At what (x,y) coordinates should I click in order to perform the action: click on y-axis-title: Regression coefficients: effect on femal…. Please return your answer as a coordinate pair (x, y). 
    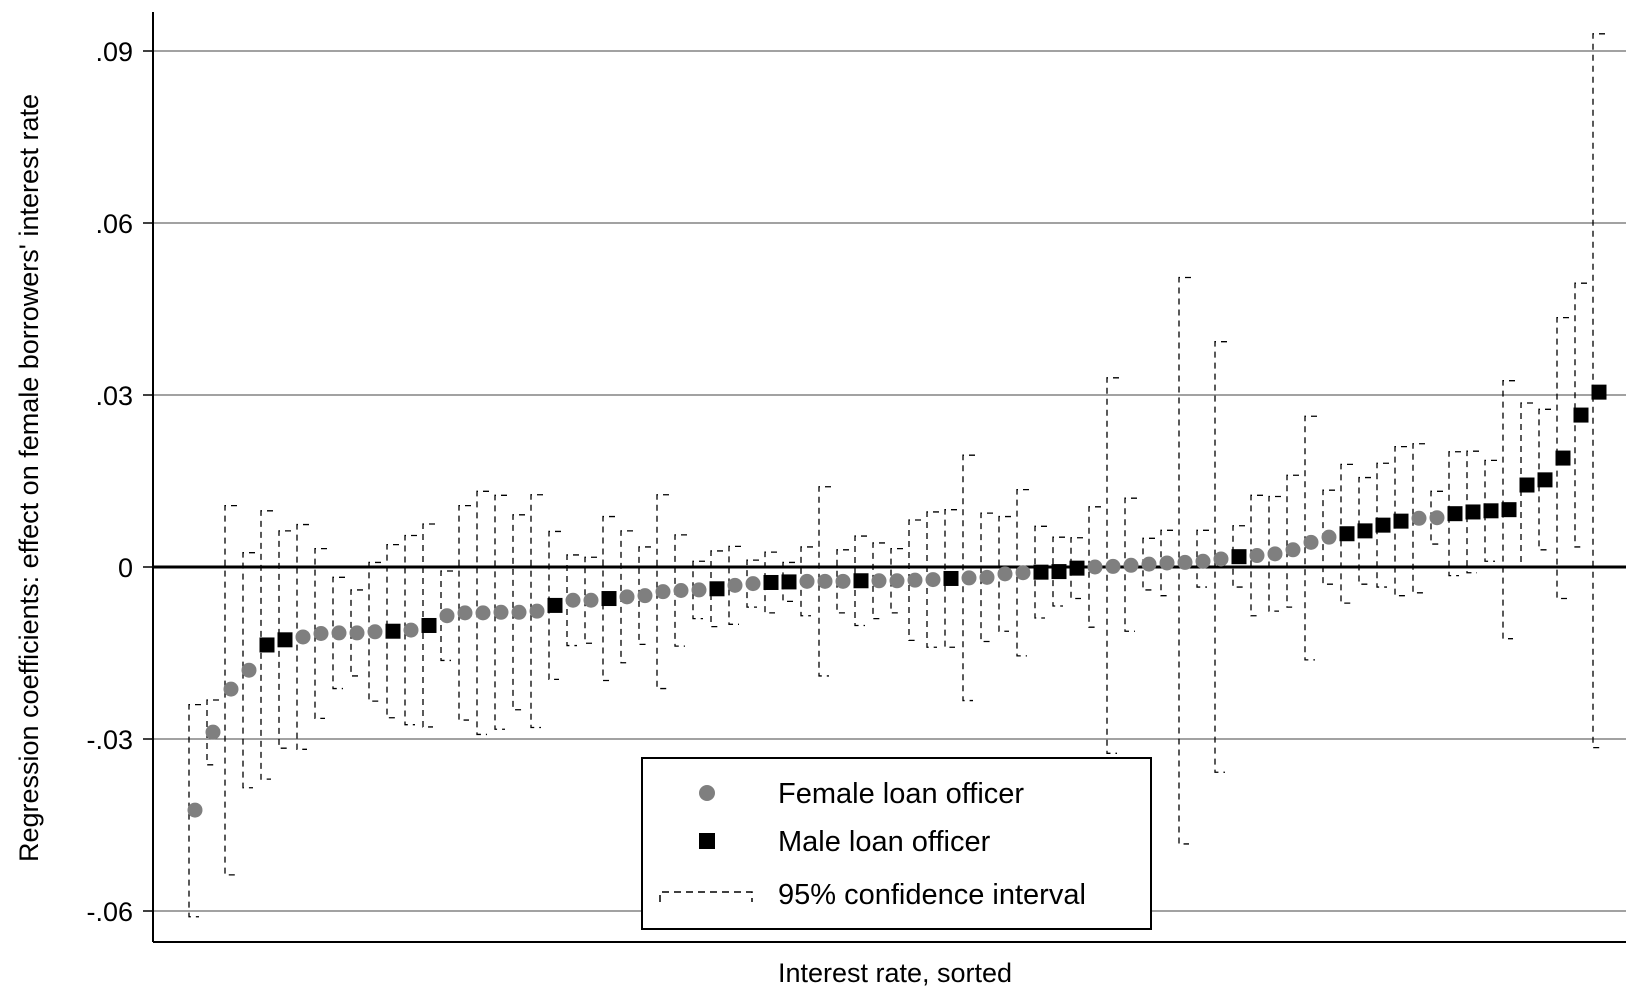
    Looking at the image, I should click on (29, 478).